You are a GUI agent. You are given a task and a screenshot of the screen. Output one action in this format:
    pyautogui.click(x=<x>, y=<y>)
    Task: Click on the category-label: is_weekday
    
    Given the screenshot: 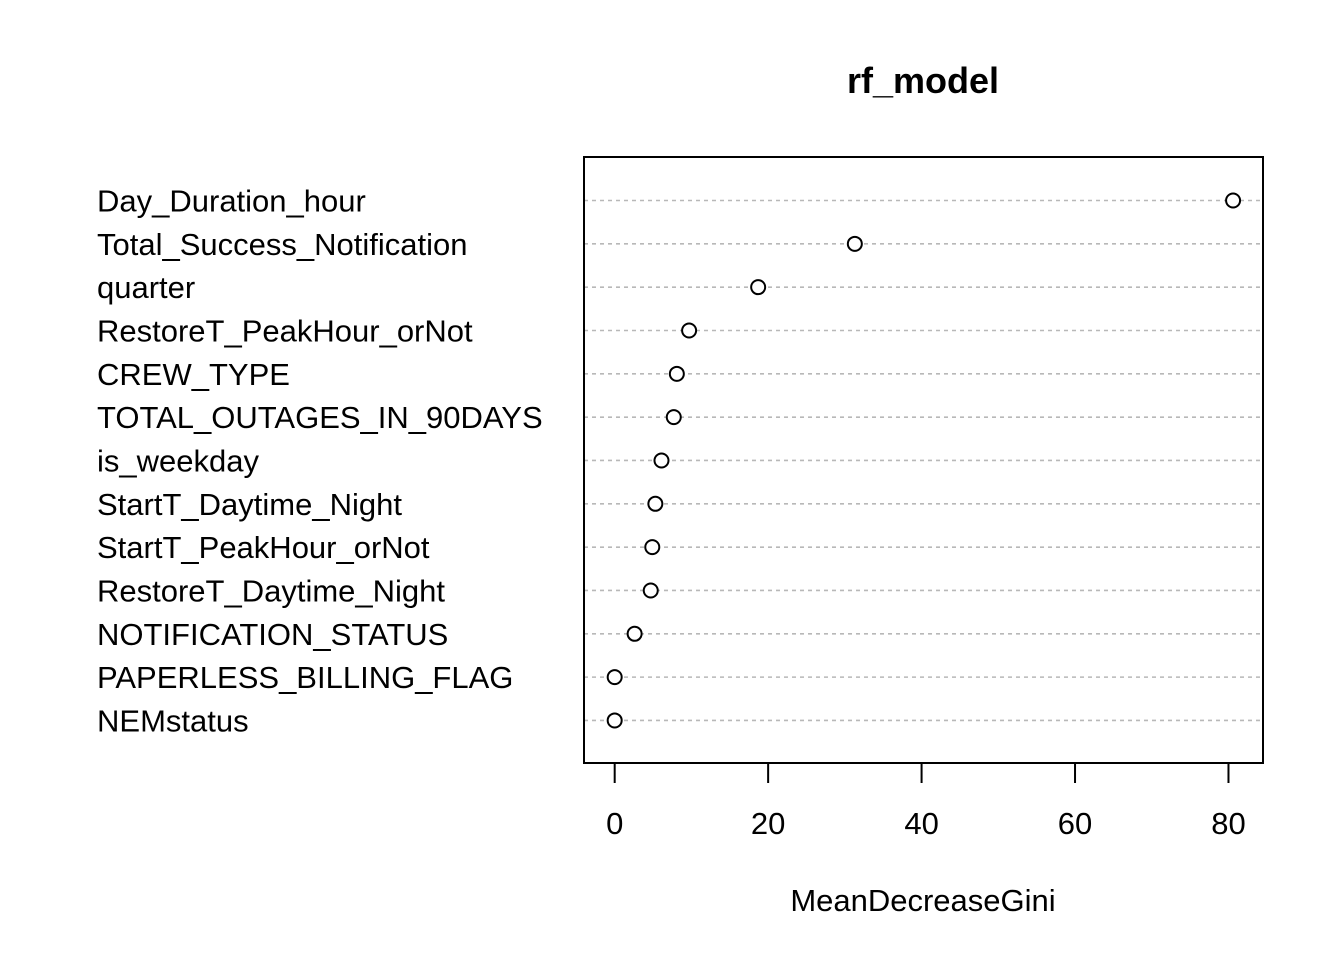 What is the action you would take?
    pyautogui.click(x=178, y=460)
    